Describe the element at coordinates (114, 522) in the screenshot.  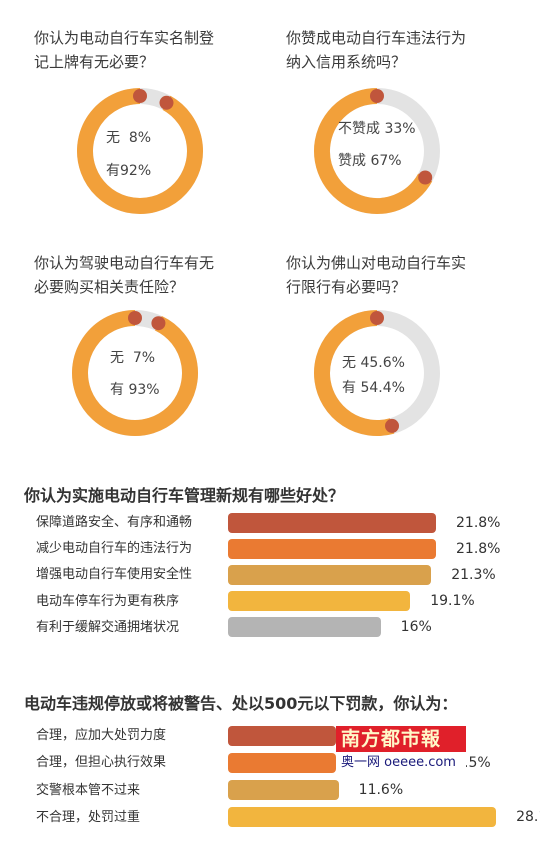
I see `benefit-label-1: 保障道路安全、有序和通畅` at that location.